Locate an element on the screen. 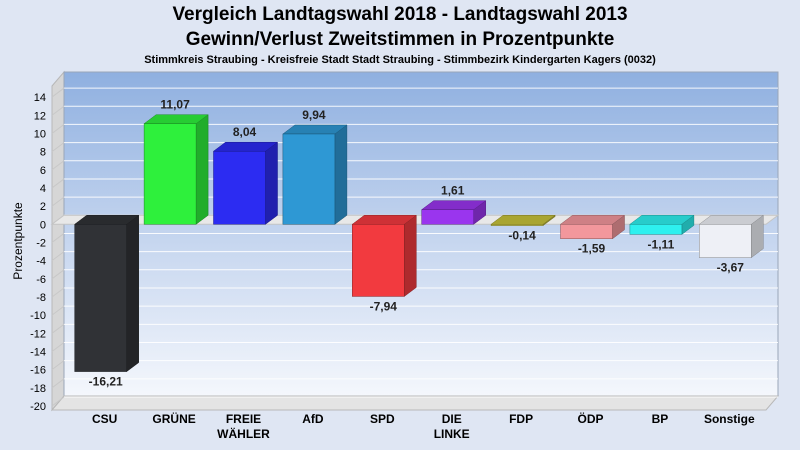 The image size is (800, 450). y-tick-label: -12 is located at coordinates (38, 334).